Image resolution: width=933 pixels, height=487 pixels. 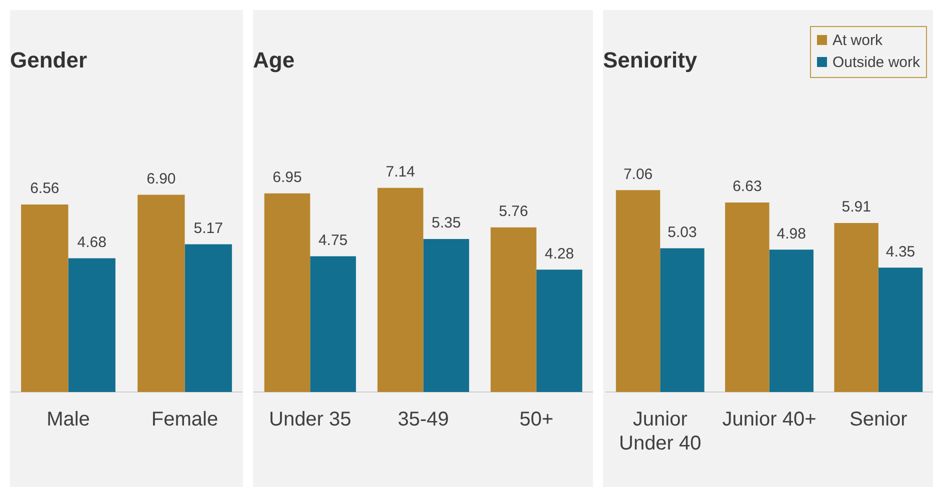 I want to click on data-label: 5.76, so click(x=513, y=211).